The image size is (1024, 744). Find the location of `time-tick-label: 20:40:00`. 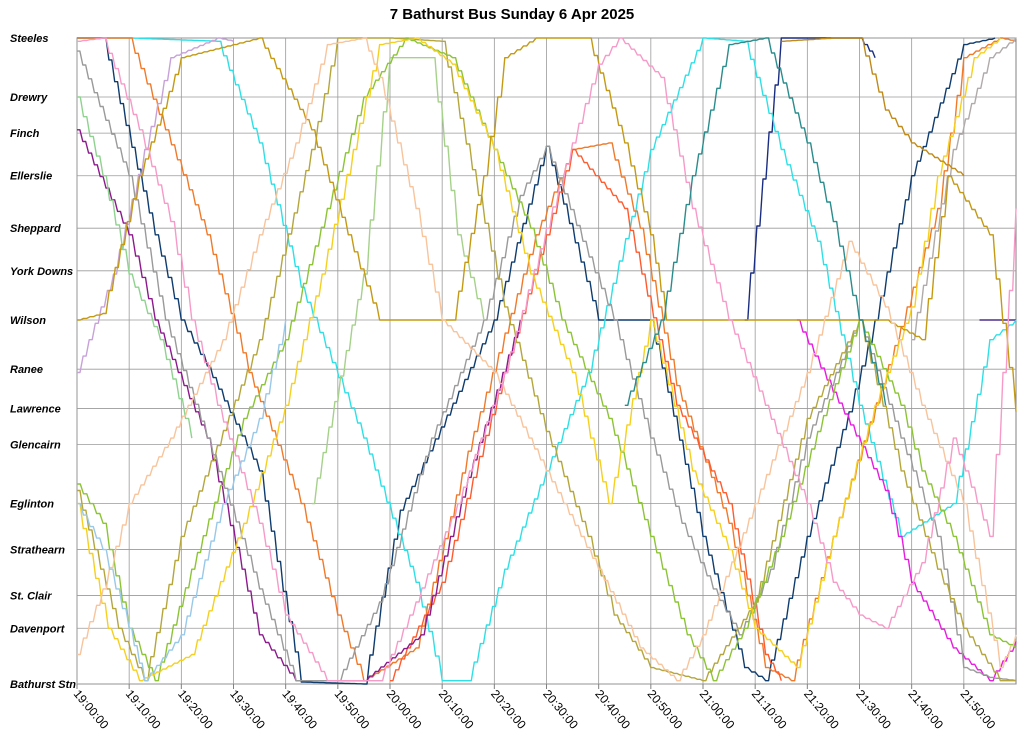

time-tick-label: 20:40:00 is located at coordinates (612, 709).